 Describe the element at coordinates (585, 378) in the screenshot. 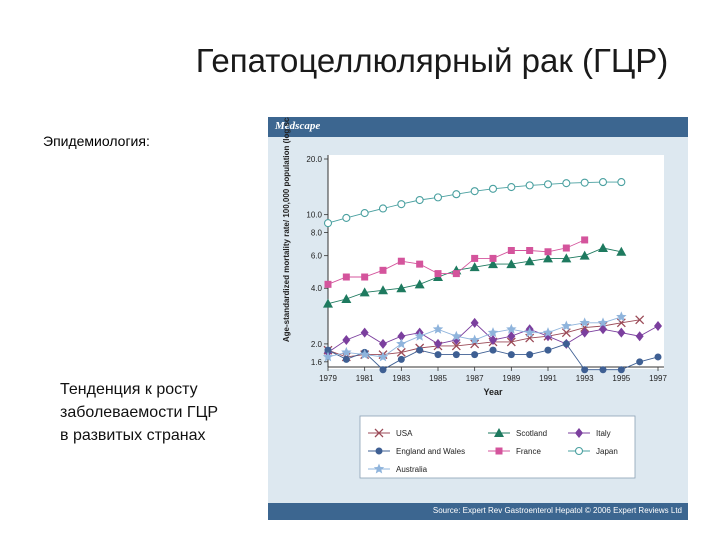

I see `x-tick-label: 1993` at that location.